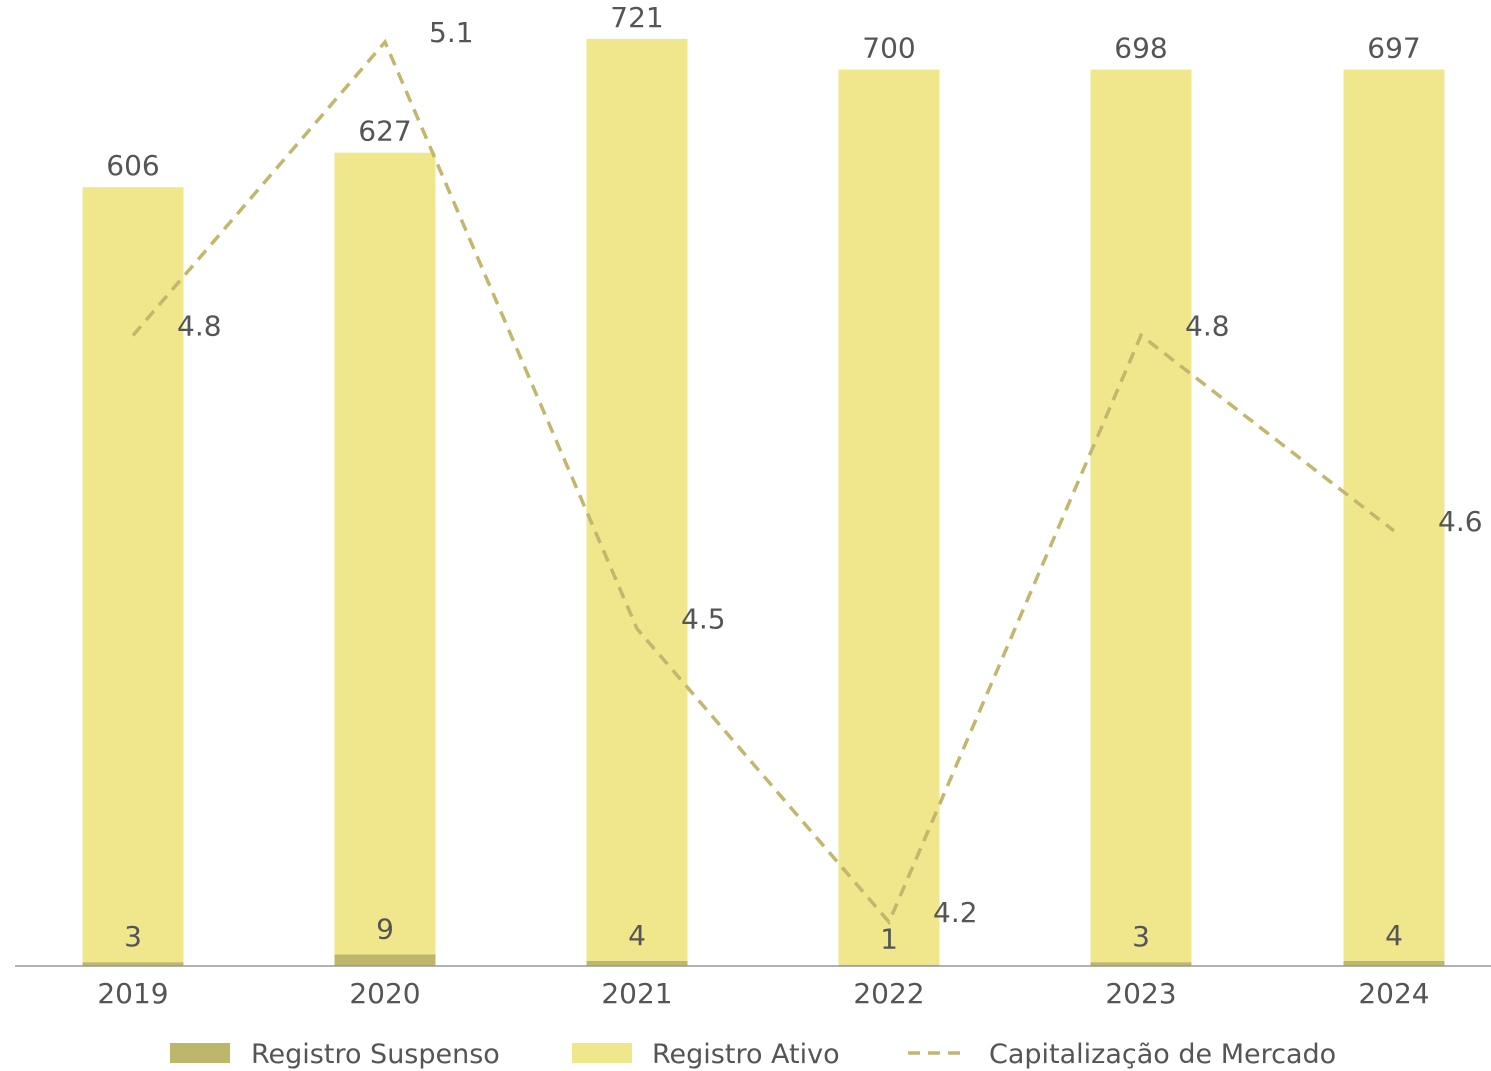 The width and height of the screenshot is (1491, 1071). What do you see at coordinates (132, 165) in the screenshot?
I see `label-ativo-2019: 606` at bounding box center [132, 165].